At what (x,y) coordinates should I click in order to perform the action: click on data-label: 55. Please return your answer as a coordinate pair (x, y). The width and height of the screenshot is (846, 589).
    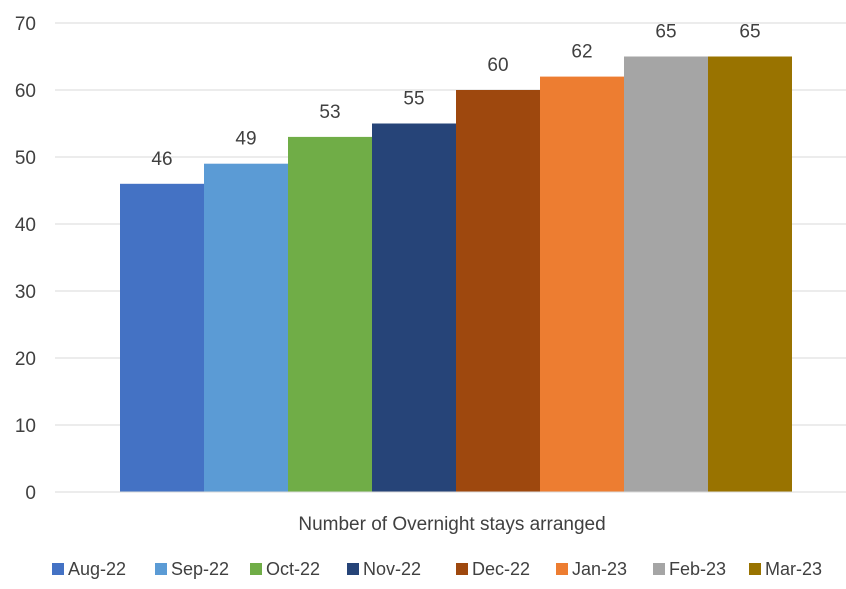
    Looking at the image, I should click on (413, 99).